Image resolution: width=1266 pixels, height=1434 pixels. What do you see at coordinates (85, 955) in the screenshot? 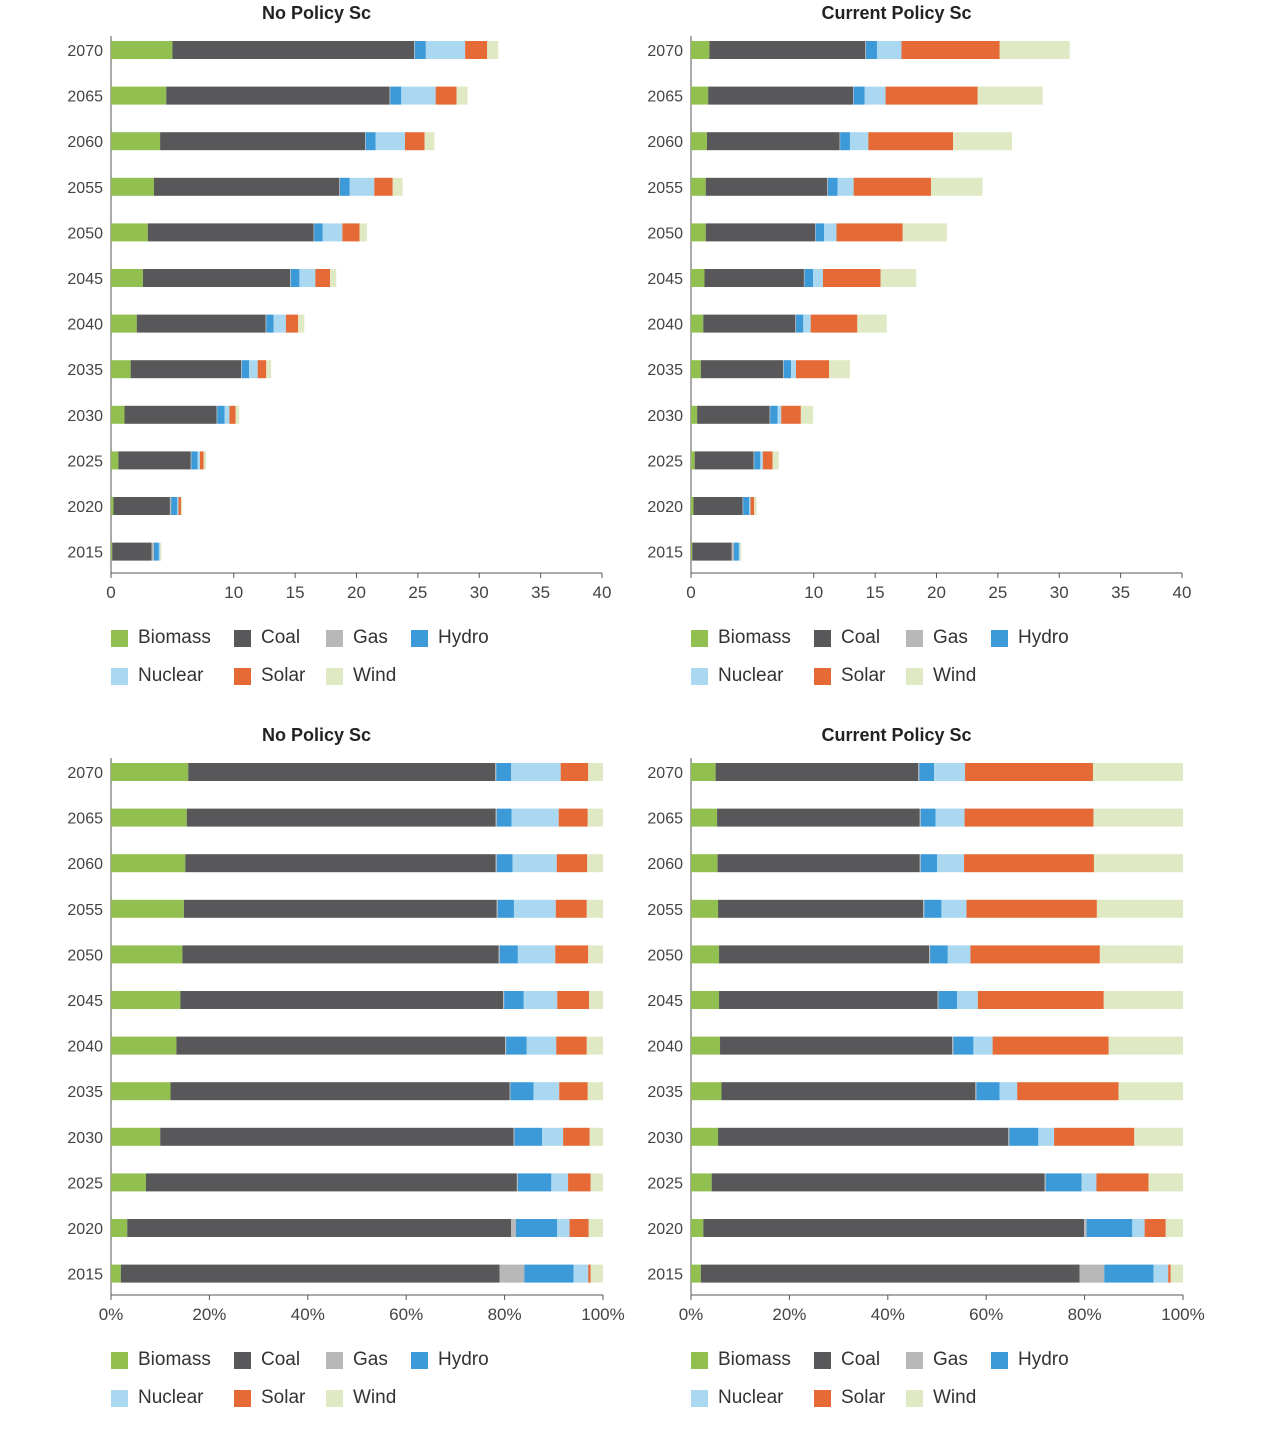
I see `y-tick-label: 2050` at bounding box center [85, 955].